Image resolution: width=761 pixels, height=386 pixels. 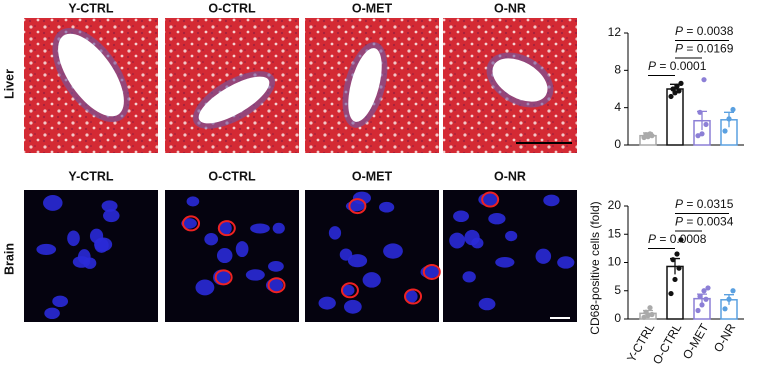 What do you see at coordinates (617, 144) in the screenshot?
I see `y-tick-label: 0` at bounding box center [617, 144].